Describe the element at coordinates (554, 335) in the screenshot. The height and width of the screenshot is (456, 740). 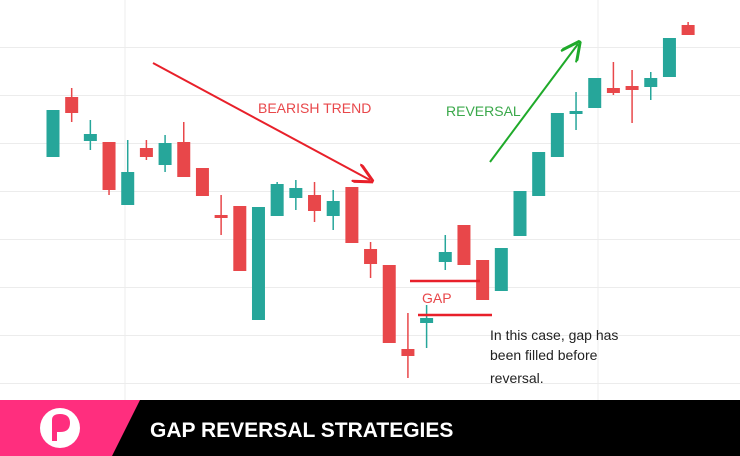
I see `note-line: In this case, gap has` at that location.